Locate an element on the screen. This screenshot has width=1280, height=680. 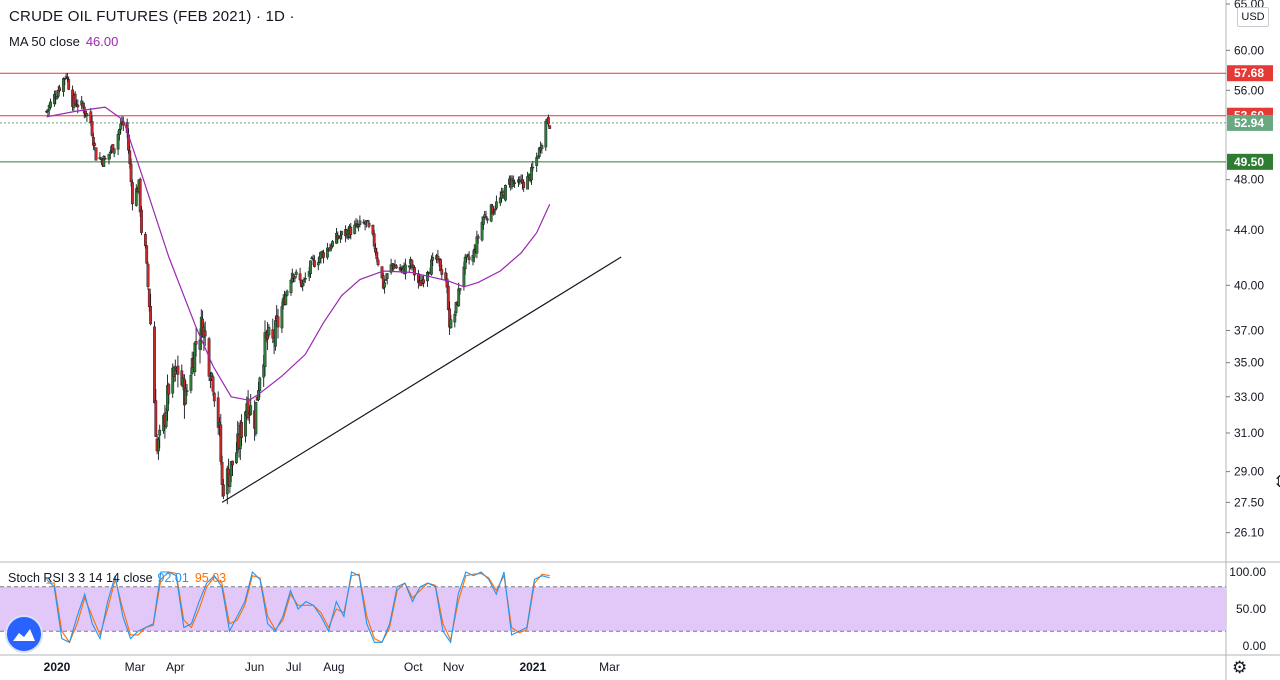
price-tick-label: 35.00 is located at coordinates (1249, 363).